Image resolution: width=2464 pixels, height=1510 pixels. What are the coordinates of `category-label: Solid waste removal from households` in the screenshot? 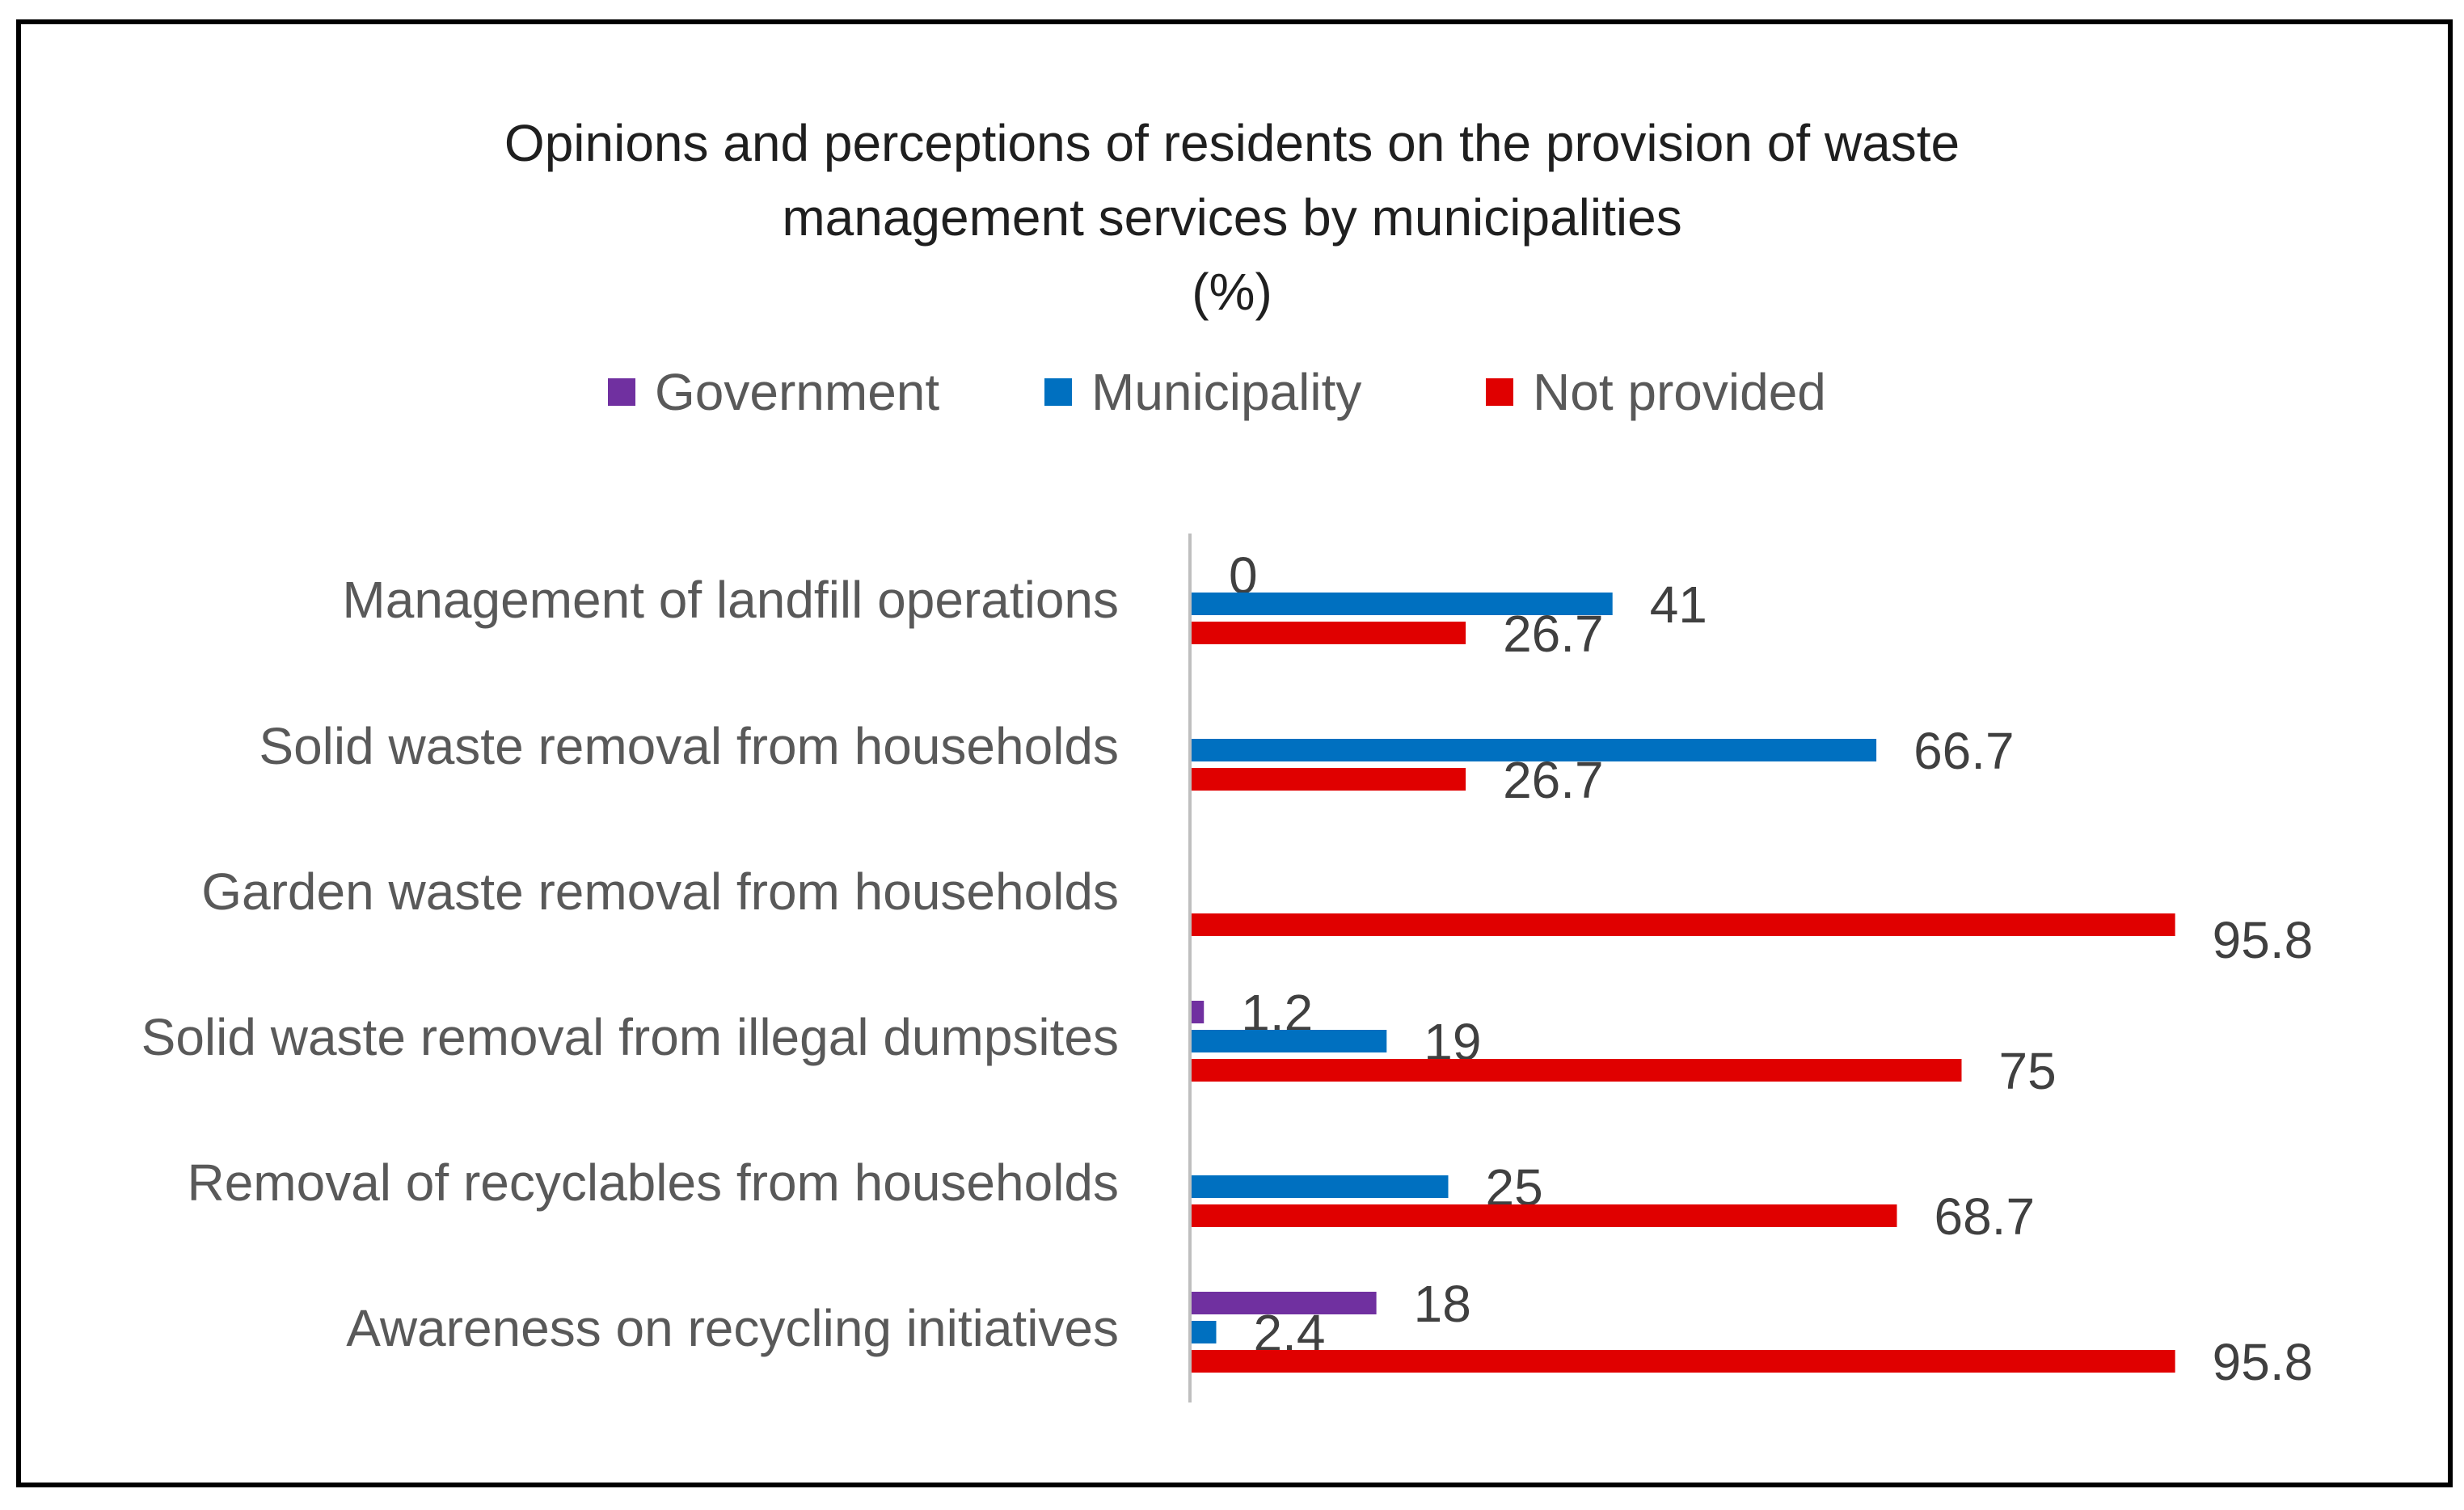 It's located at (689, 746).